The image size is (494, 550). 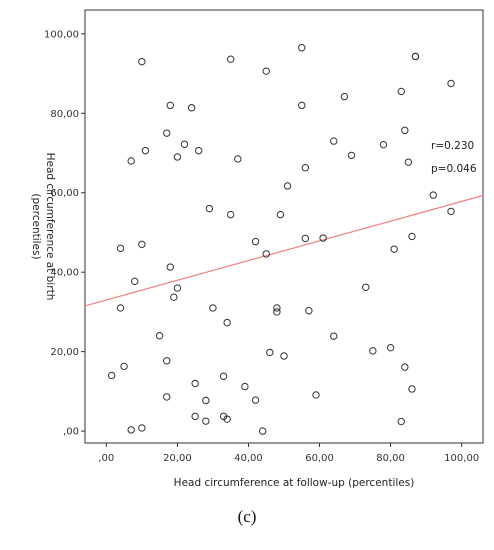 What do you see at coordinates (247, 516) in the screenshot?
I see `figure-caption: (c)` at bounding box center [247, 516].